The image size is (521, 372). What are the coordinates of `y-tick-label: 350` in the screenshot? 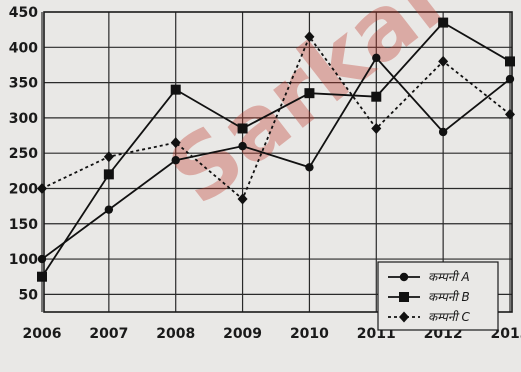 It's located at (23, 84).